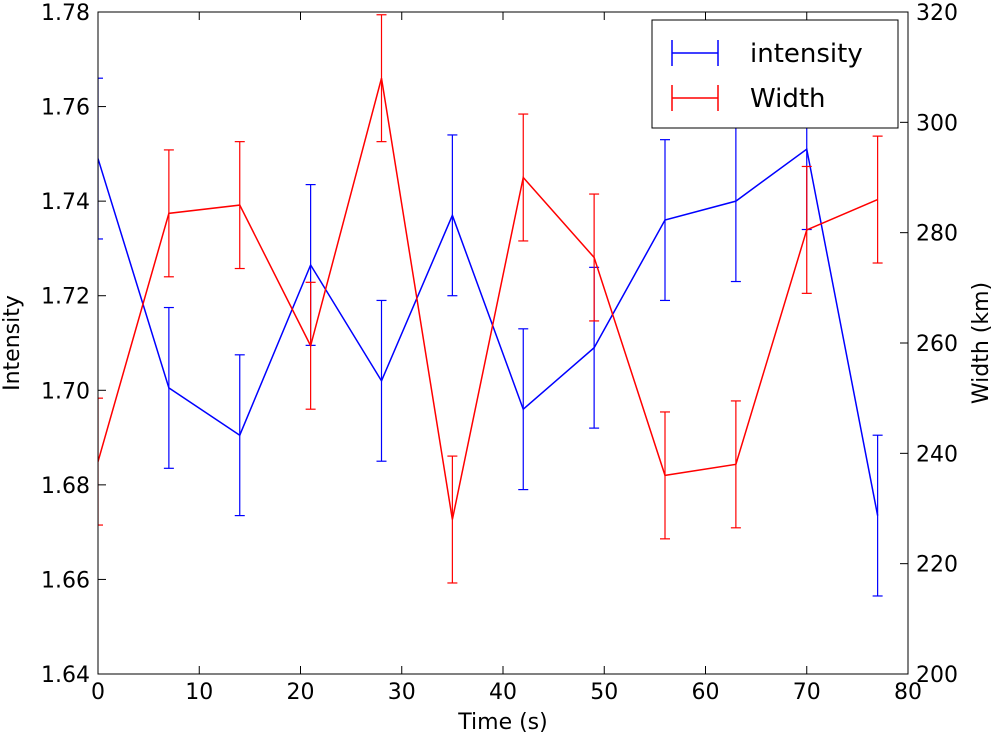  What do you see at coordinates (937, 13) in the screenshot?
I see `y2-tick-label: 320` at bounding box center [937, 13].